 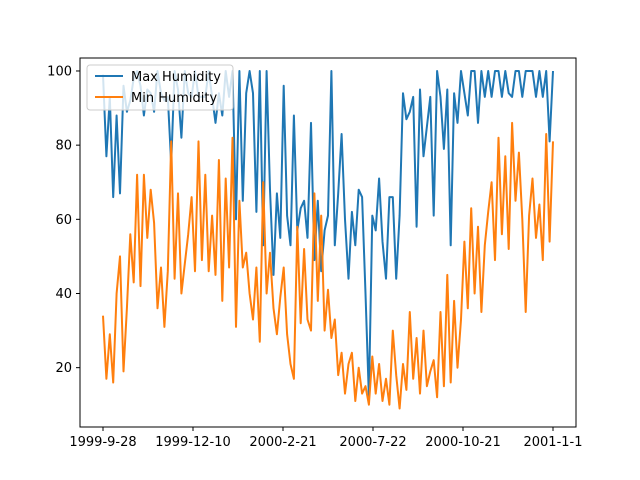 What do you see at coordinates (193, 442) in the screenshot?
I see `x-tick-label: 1999-12-10` at bounding box center [193, 442].